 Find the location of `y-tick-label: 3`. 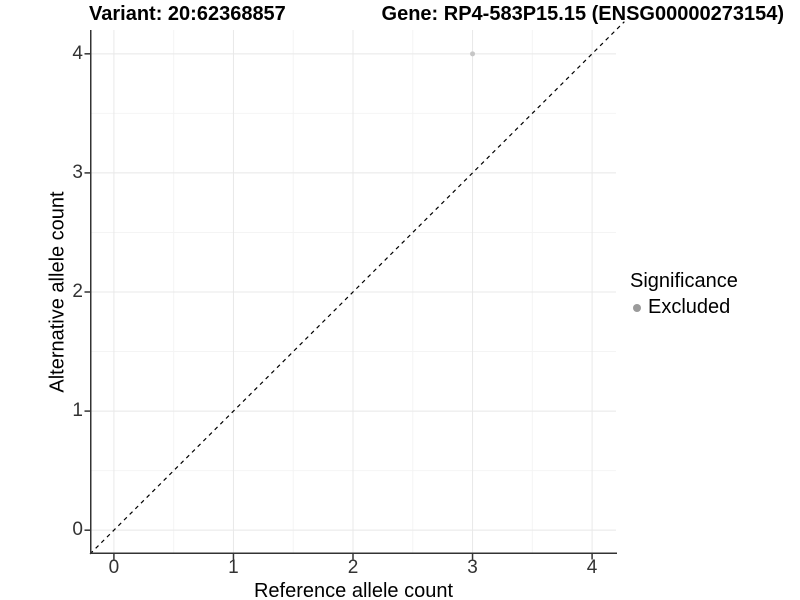

y-tick-label: 3 is located at coordinates (77, 172).